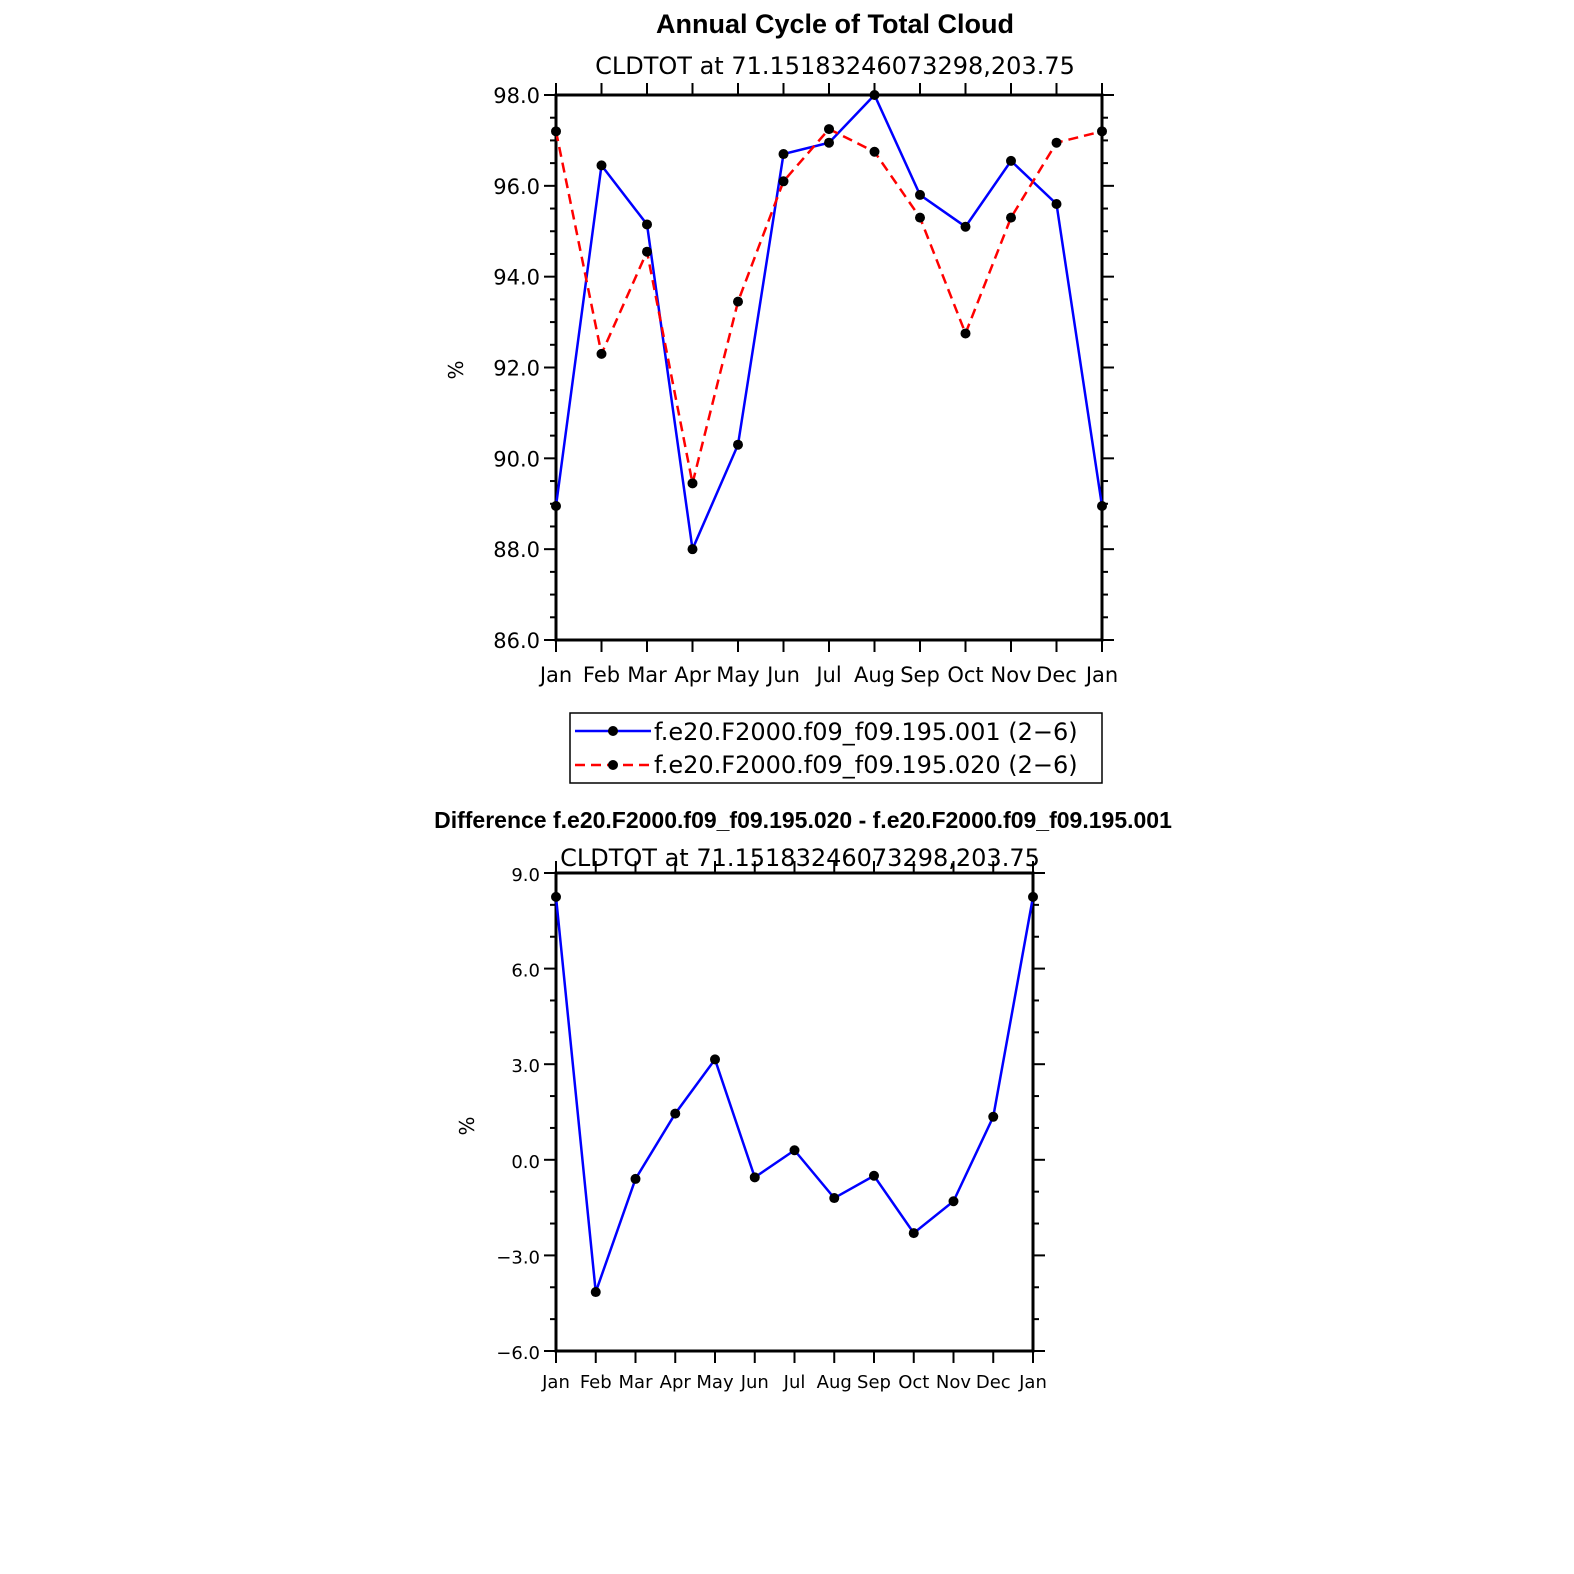  Describe the element at coordinates (516, 96) in the screenshot. I see `y-tick-label: 98.0` at that location.